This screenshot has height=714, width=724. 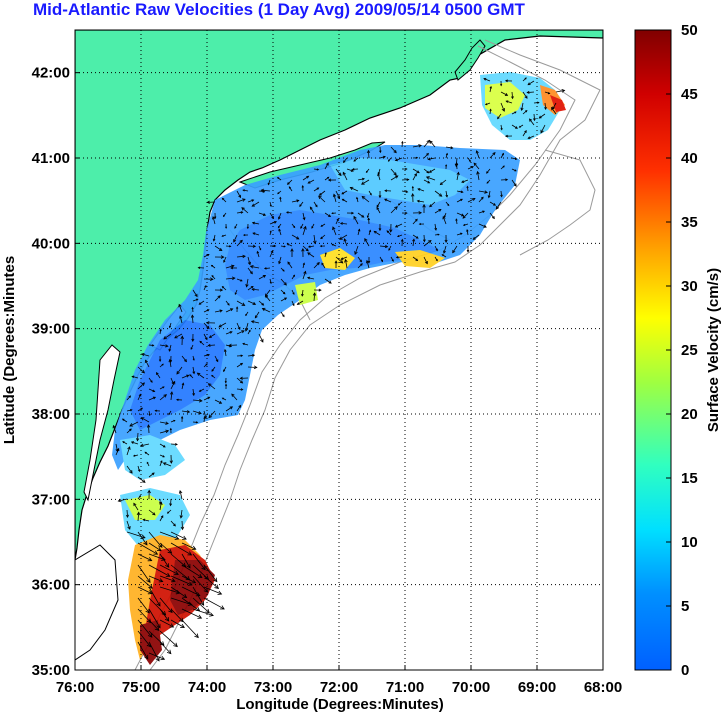 I want to click on y-tick-label: 36:00, so click(x=51, y=585).